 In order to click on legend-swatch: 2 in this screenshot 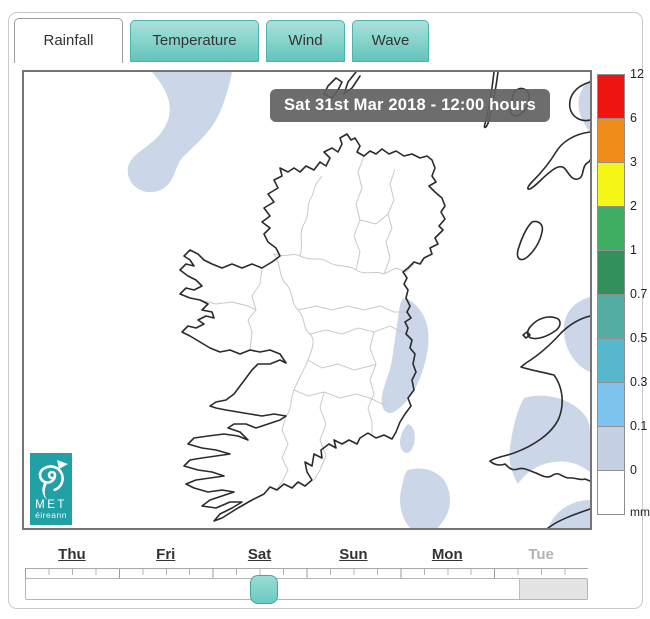, I will do `click(617, 225)`.